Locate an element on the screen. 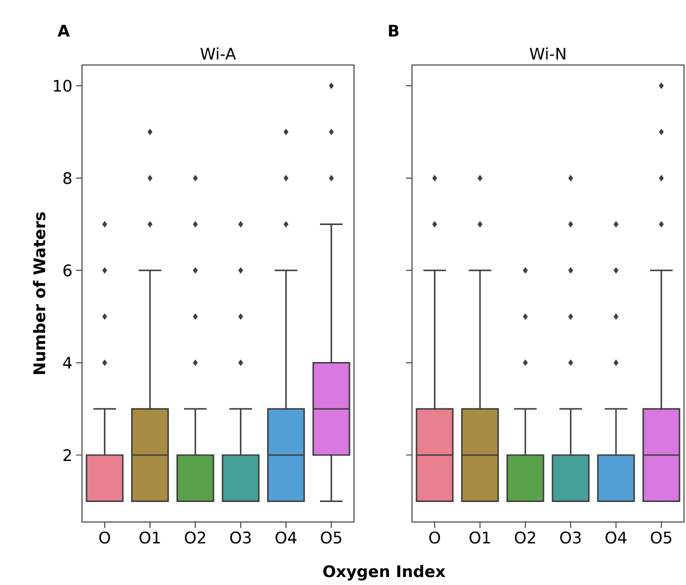 The height and width of the screenshot is (585, 686). x-axis-title: Oxygen Index is located at coordinates (384, 572).